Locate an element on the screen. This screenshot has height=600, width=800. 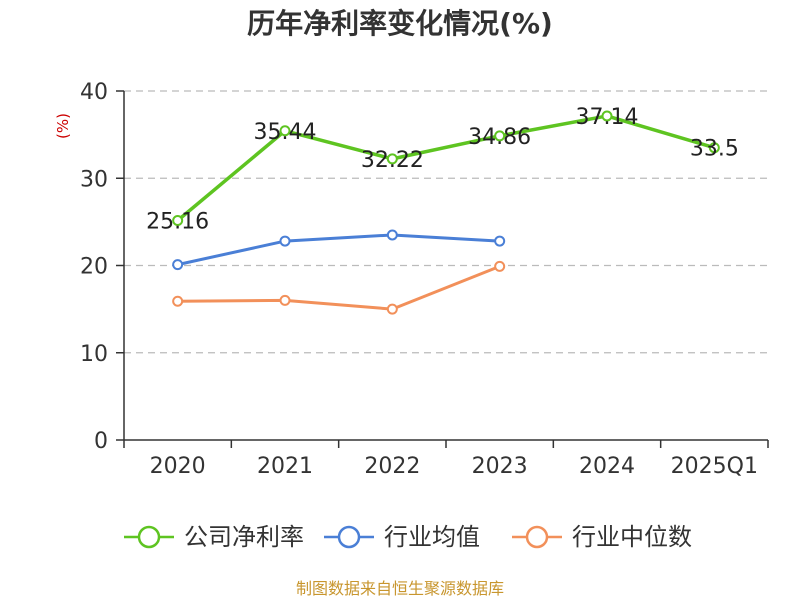
data-label: 34.86 is located at coordinates (499, 137).